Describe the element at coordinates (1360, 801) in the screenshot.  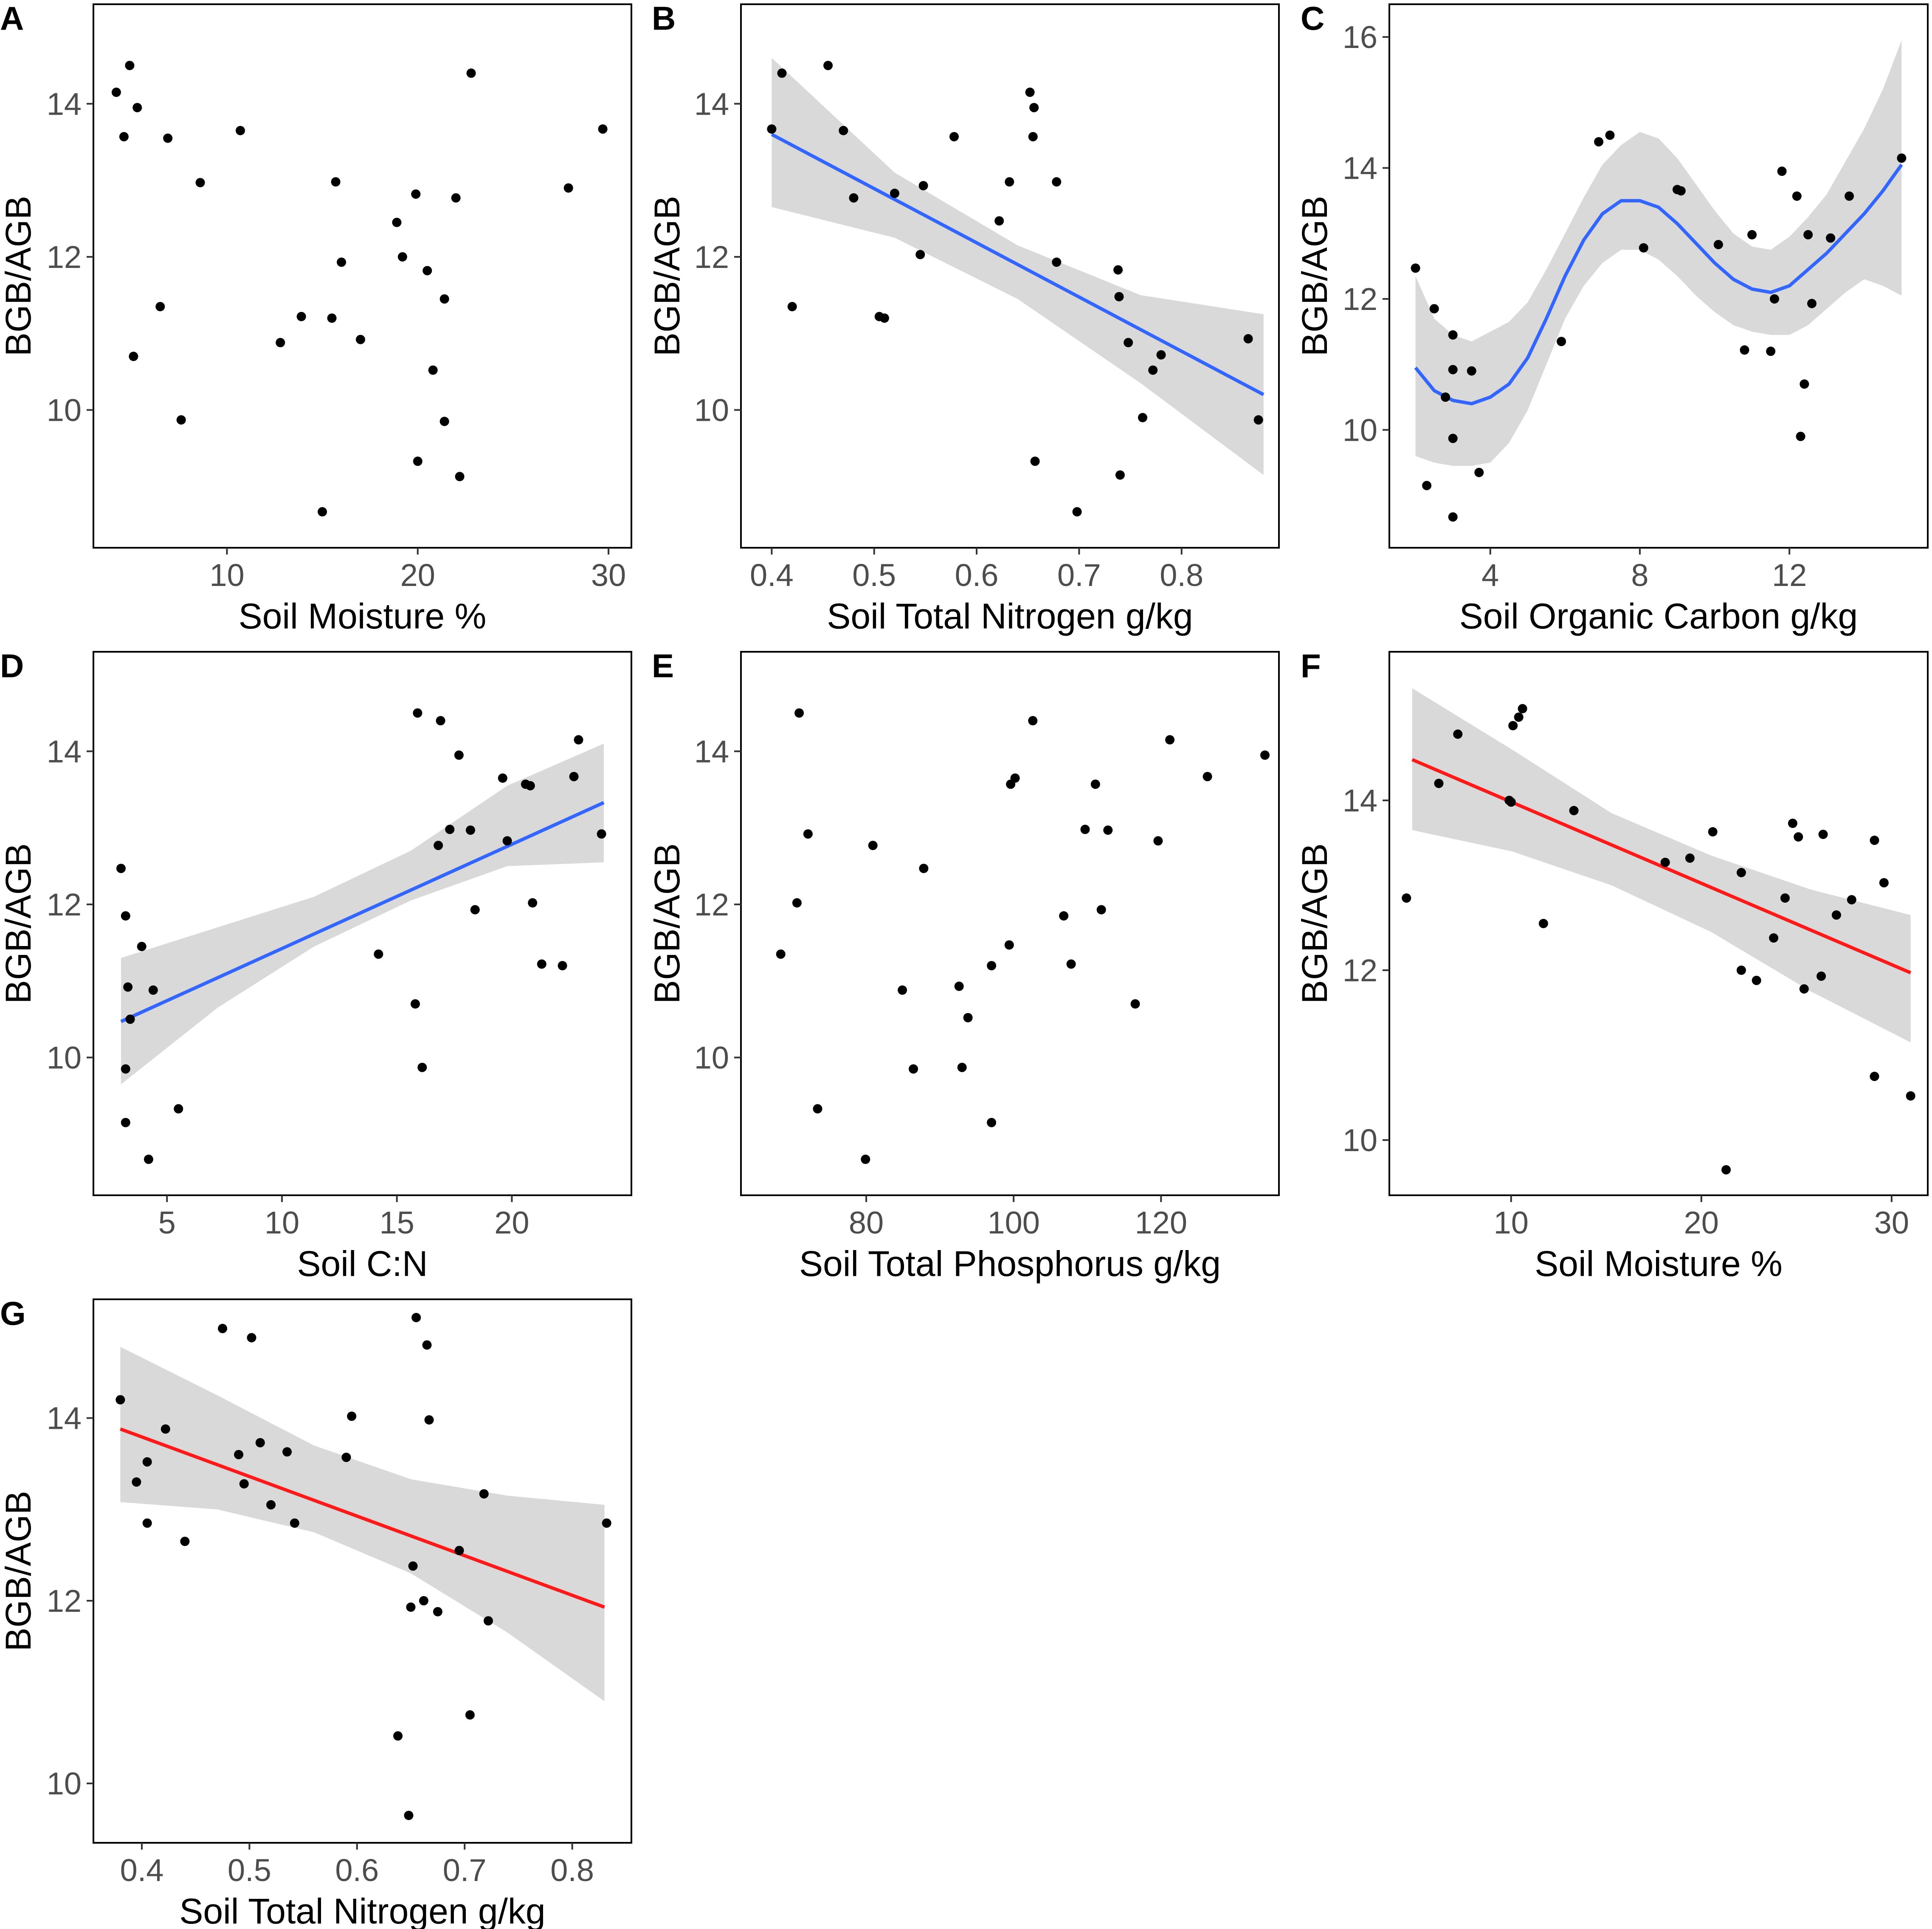
I see `y-tick-label-f: 14` at that location.